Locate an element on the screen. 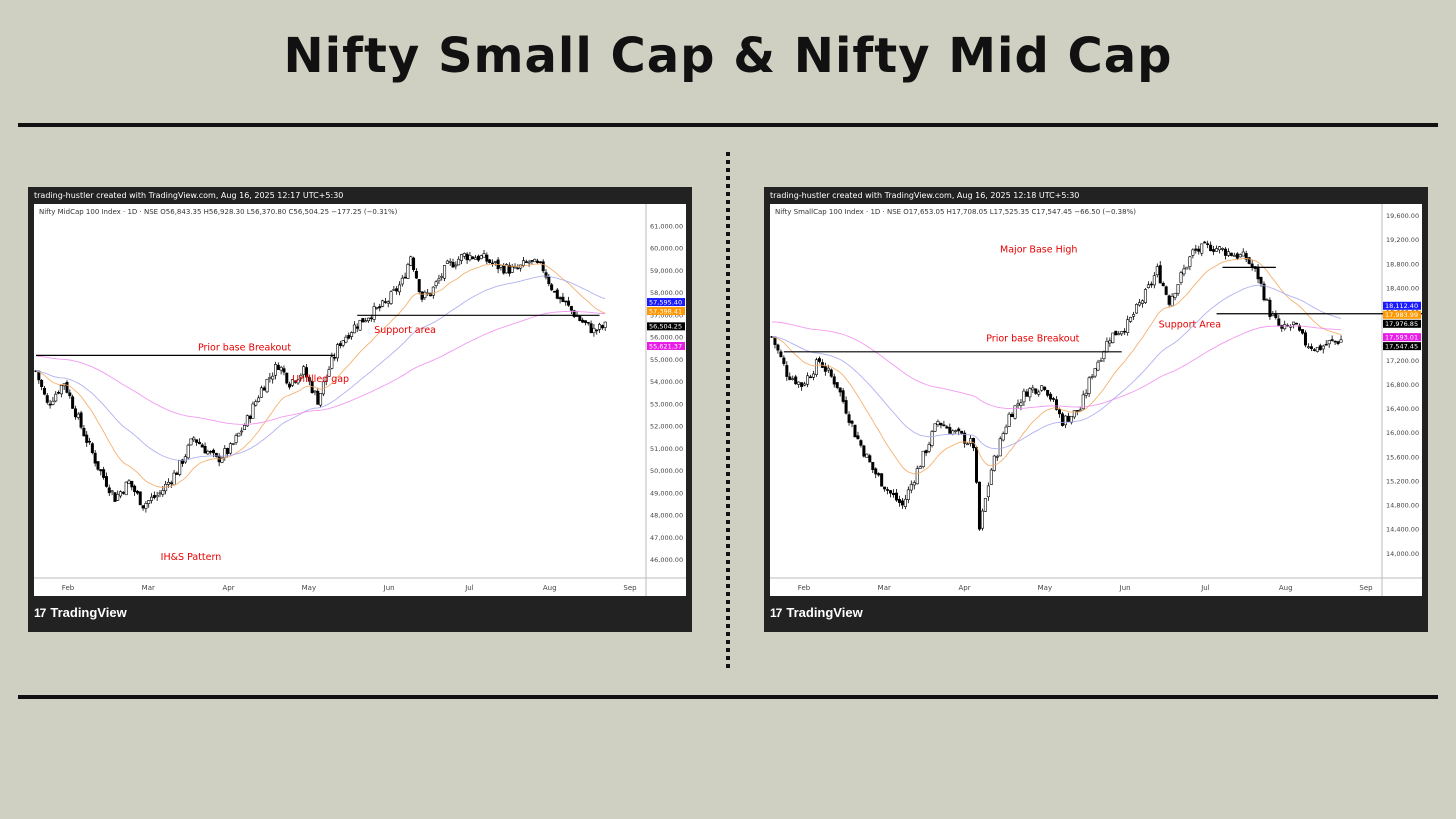  x-tick-label: Feb is located at coordinates (804, 588).